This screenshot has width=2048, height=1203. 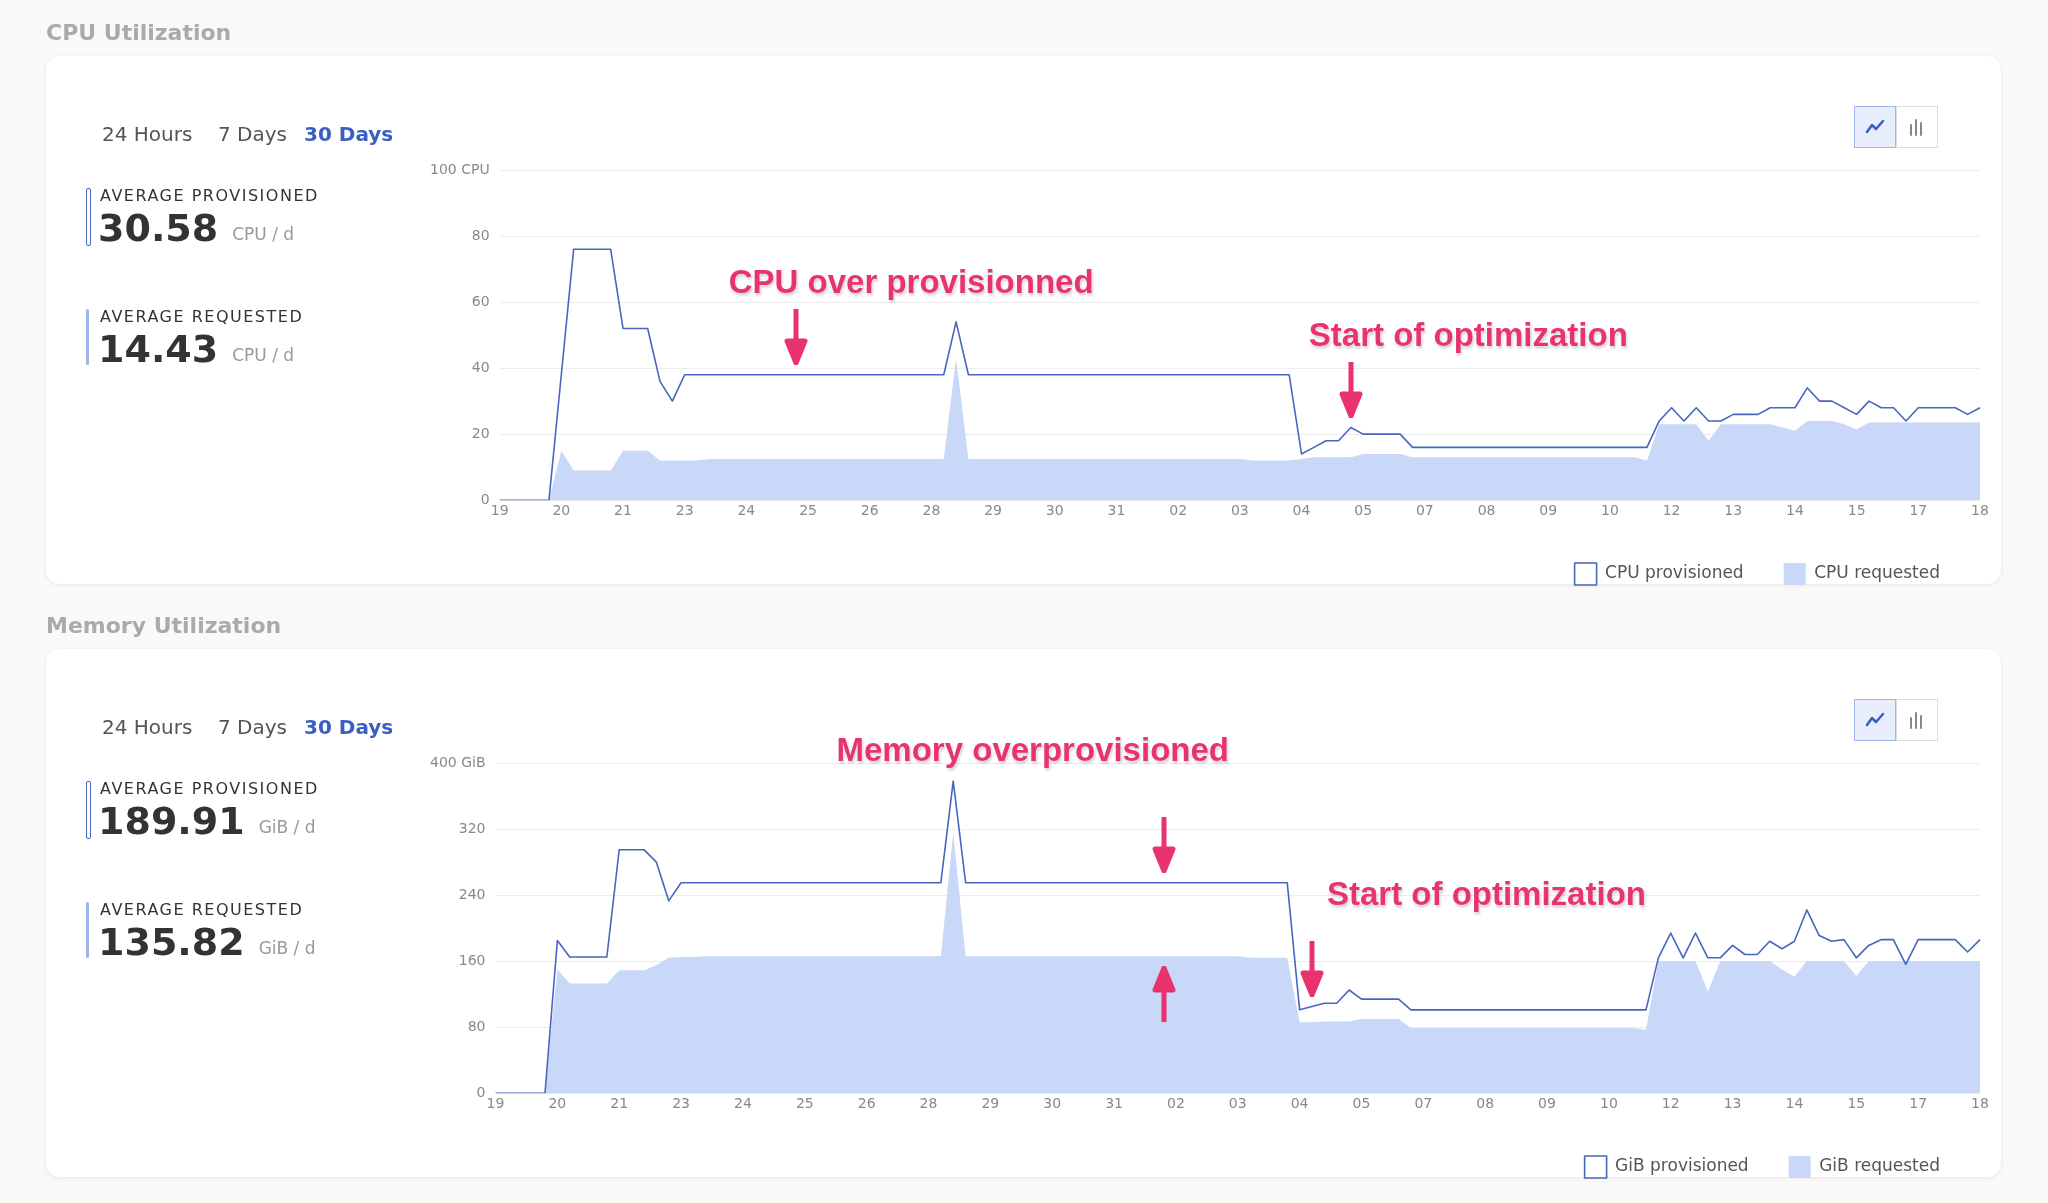 What do you see at coordinates (1674, 572) in the screenshot?
I see `legend-label: CPU provisioned` at bounding box center [1674, 572].